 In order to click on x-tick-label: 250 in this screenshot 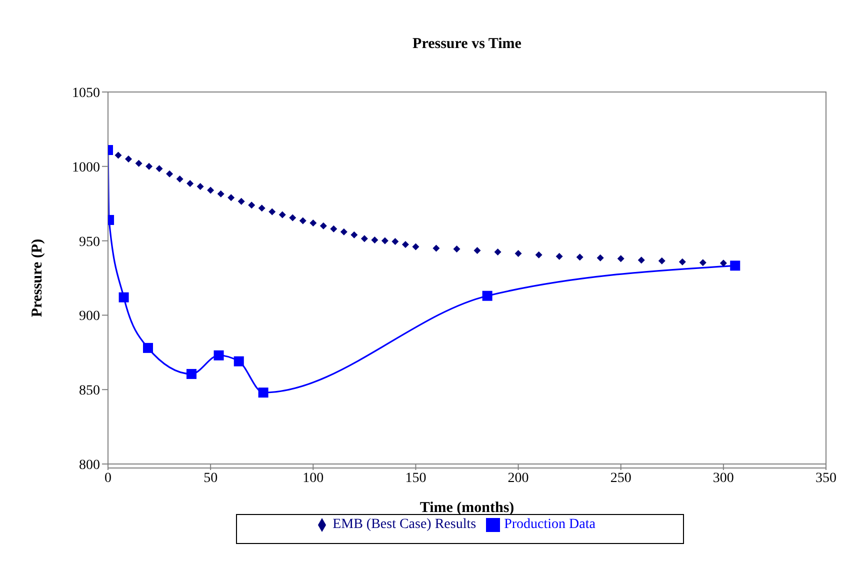, I will do `click(621, 478)`.